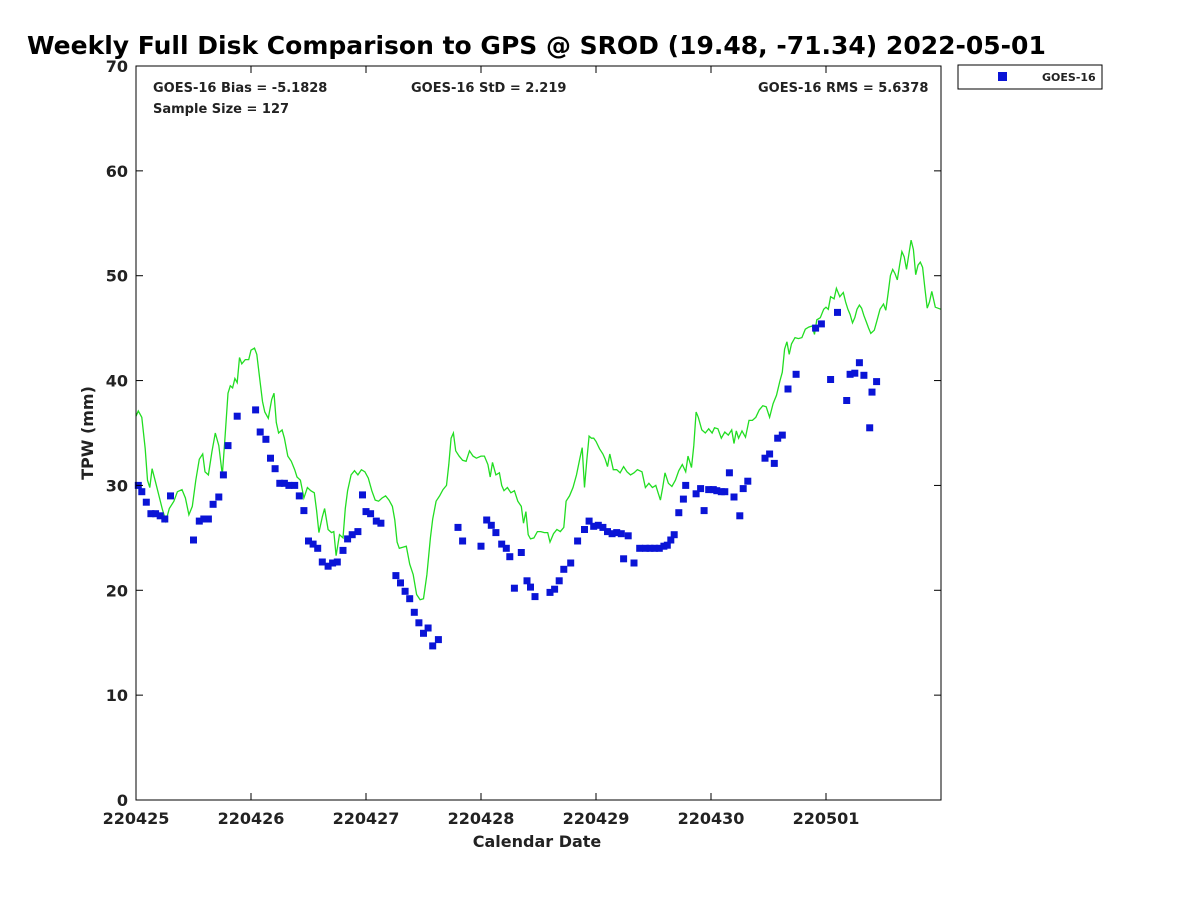 This screenshot has width=1200, height=900. Describe the element at coordinates (711, 818) in the screenshot. I see `x-tick-label: 220430` at that location.